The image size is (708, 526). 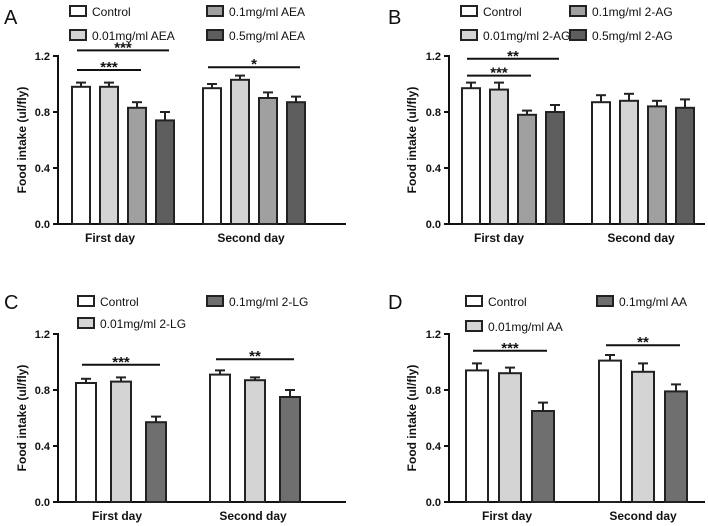 I want to click on legend-label: 0.5mg/ml AEA, so click(x=267, y=36).